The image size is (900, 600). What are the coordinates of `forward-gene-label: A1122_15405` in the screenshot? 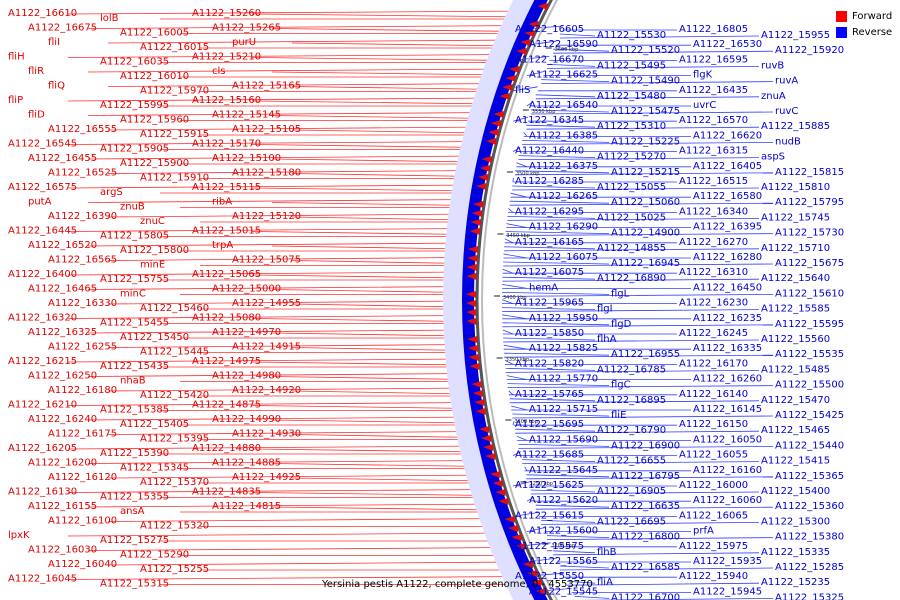 It's located at (154, 424).